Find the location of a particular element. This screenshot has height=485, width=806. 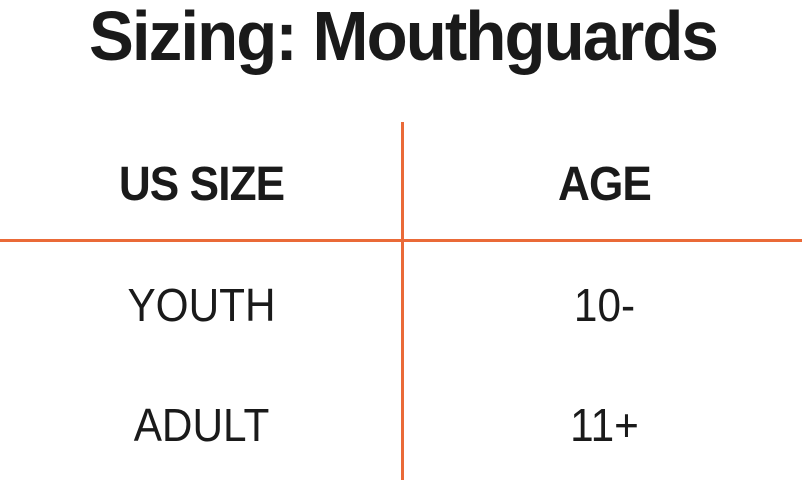

column-header-us-size: US SIZE is located at coordinates (201, 184).